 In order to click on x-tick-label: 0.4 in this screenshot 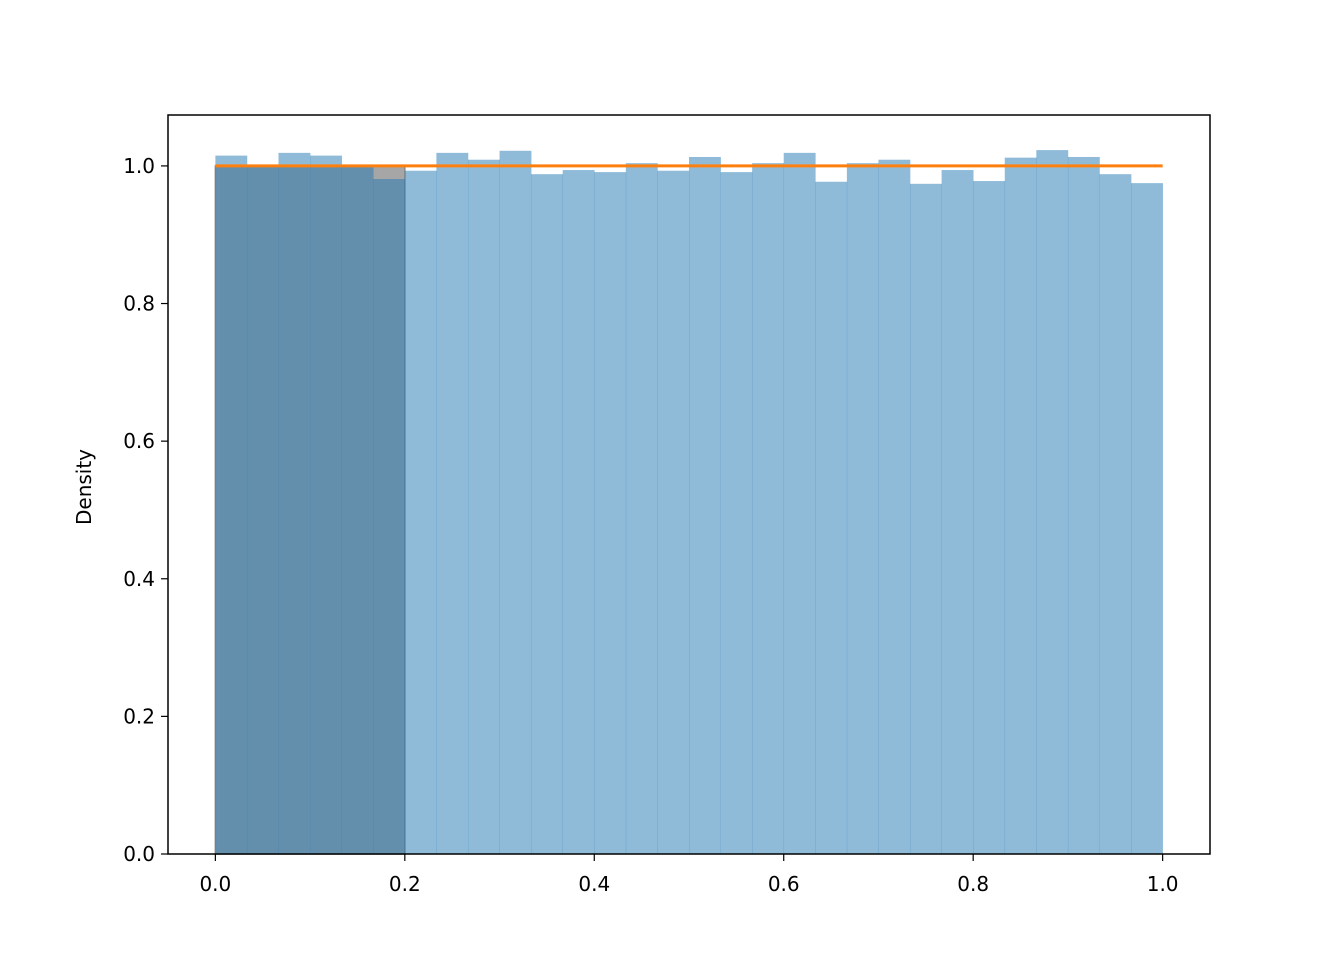, I will do `click(594, 884)`.